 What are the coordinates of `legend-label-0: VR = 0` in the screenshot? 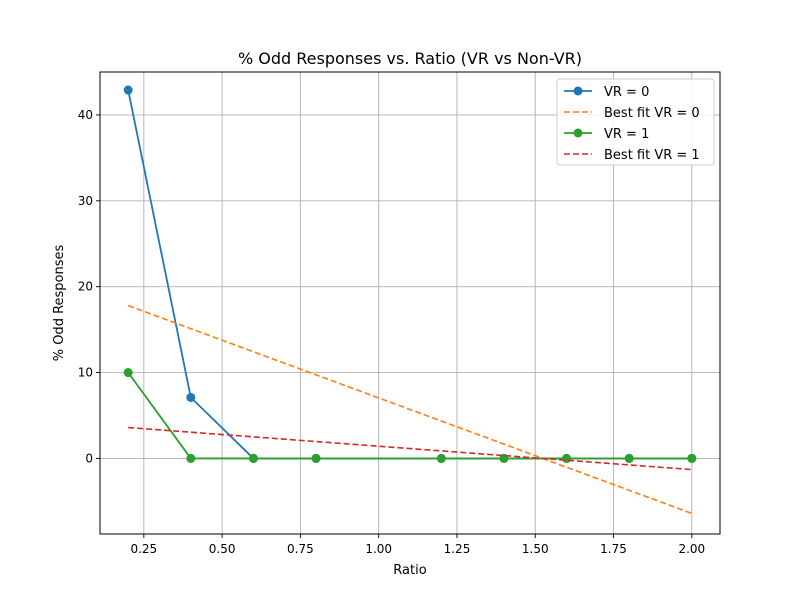 It's located at (626, 92).